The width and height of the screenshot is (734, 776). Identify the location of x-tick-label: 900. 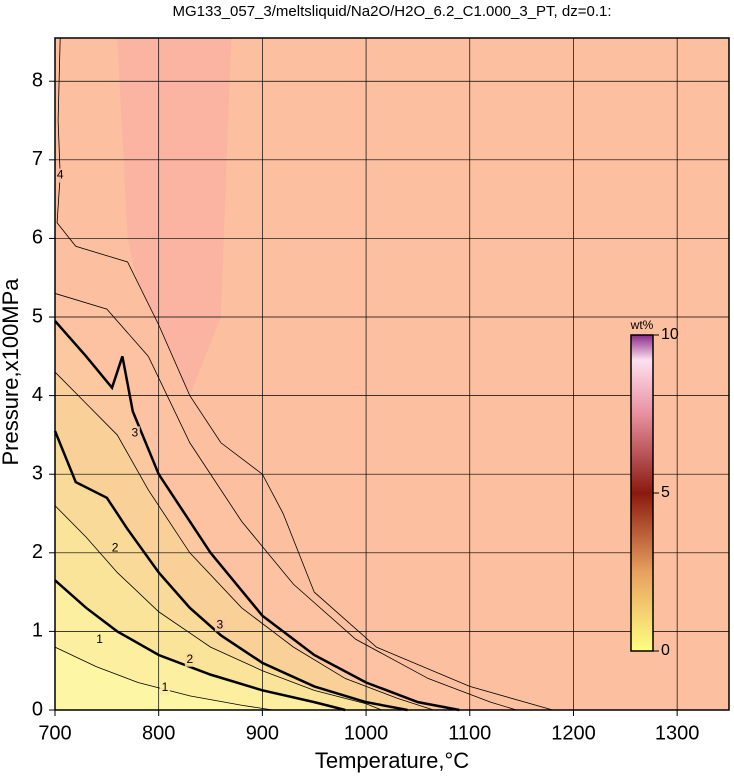
(262, 733).